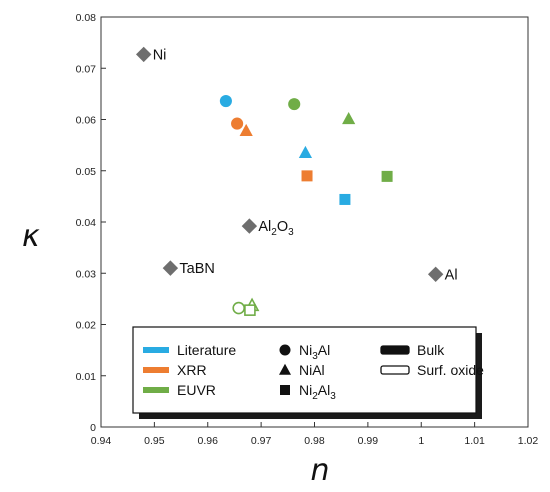  Describe the element at coordinates (86, 274) in the screenshot. I see `y-tick-label: 0.03` at that location.